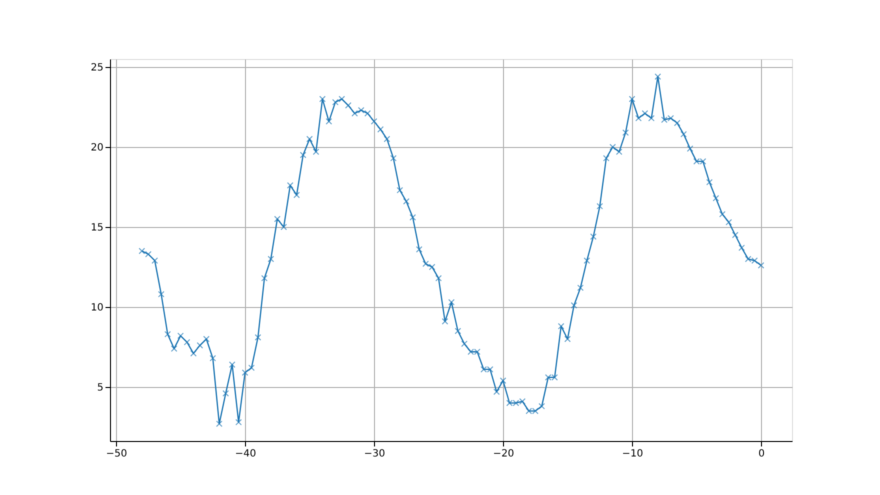  What do you see at coordinates (97, 148) in the screenshot?
I see `y-tick-label: 20` at bounding box center [97, 148].